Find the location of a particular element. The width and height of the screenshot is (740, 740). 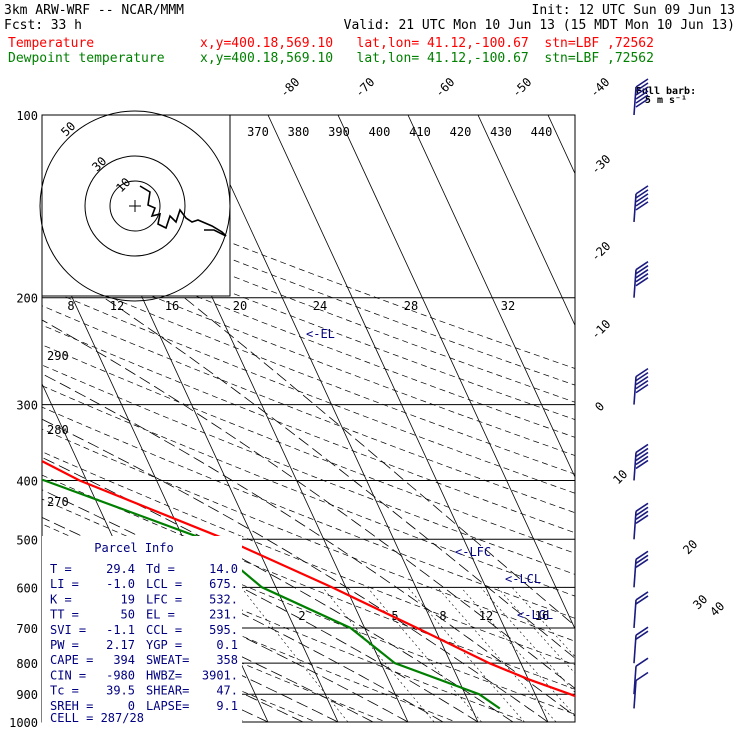

parcel-row-value: 14.0 is located at coordinates (223, 569).